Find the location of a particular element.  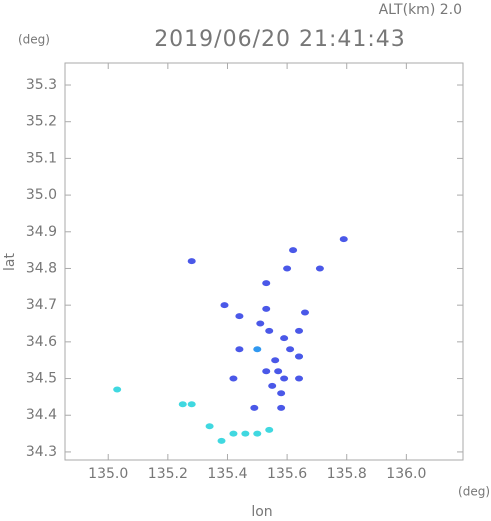

x-tick-label: 136.0 is located at coordinates (406, 474).